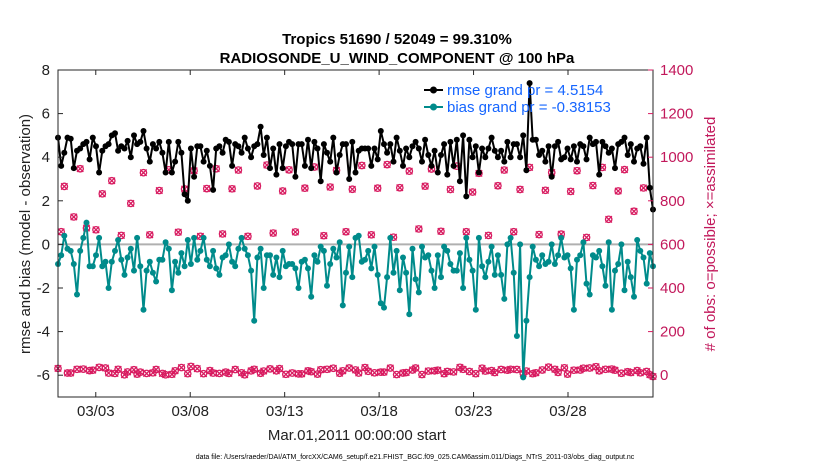  I want to click on x-tick-label: 03/03, so click(96, 411).